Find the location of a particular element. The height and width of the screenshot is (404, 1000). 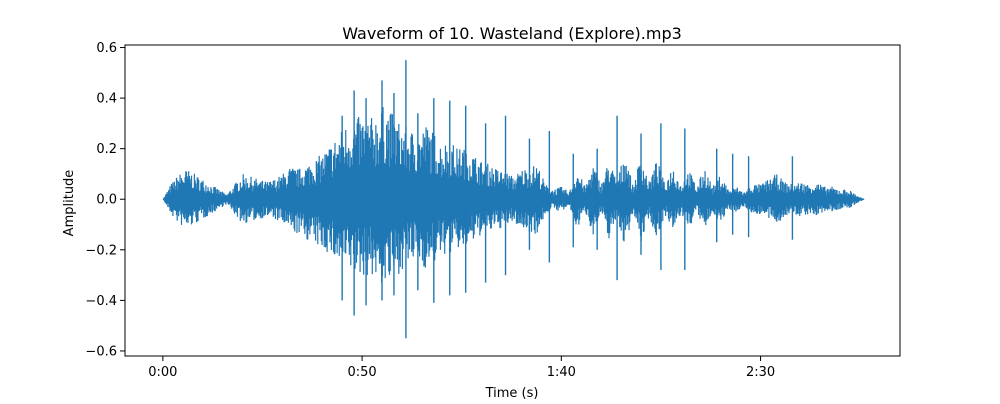

y-tick-label: 0.0 is located at coordinates (106, 200).